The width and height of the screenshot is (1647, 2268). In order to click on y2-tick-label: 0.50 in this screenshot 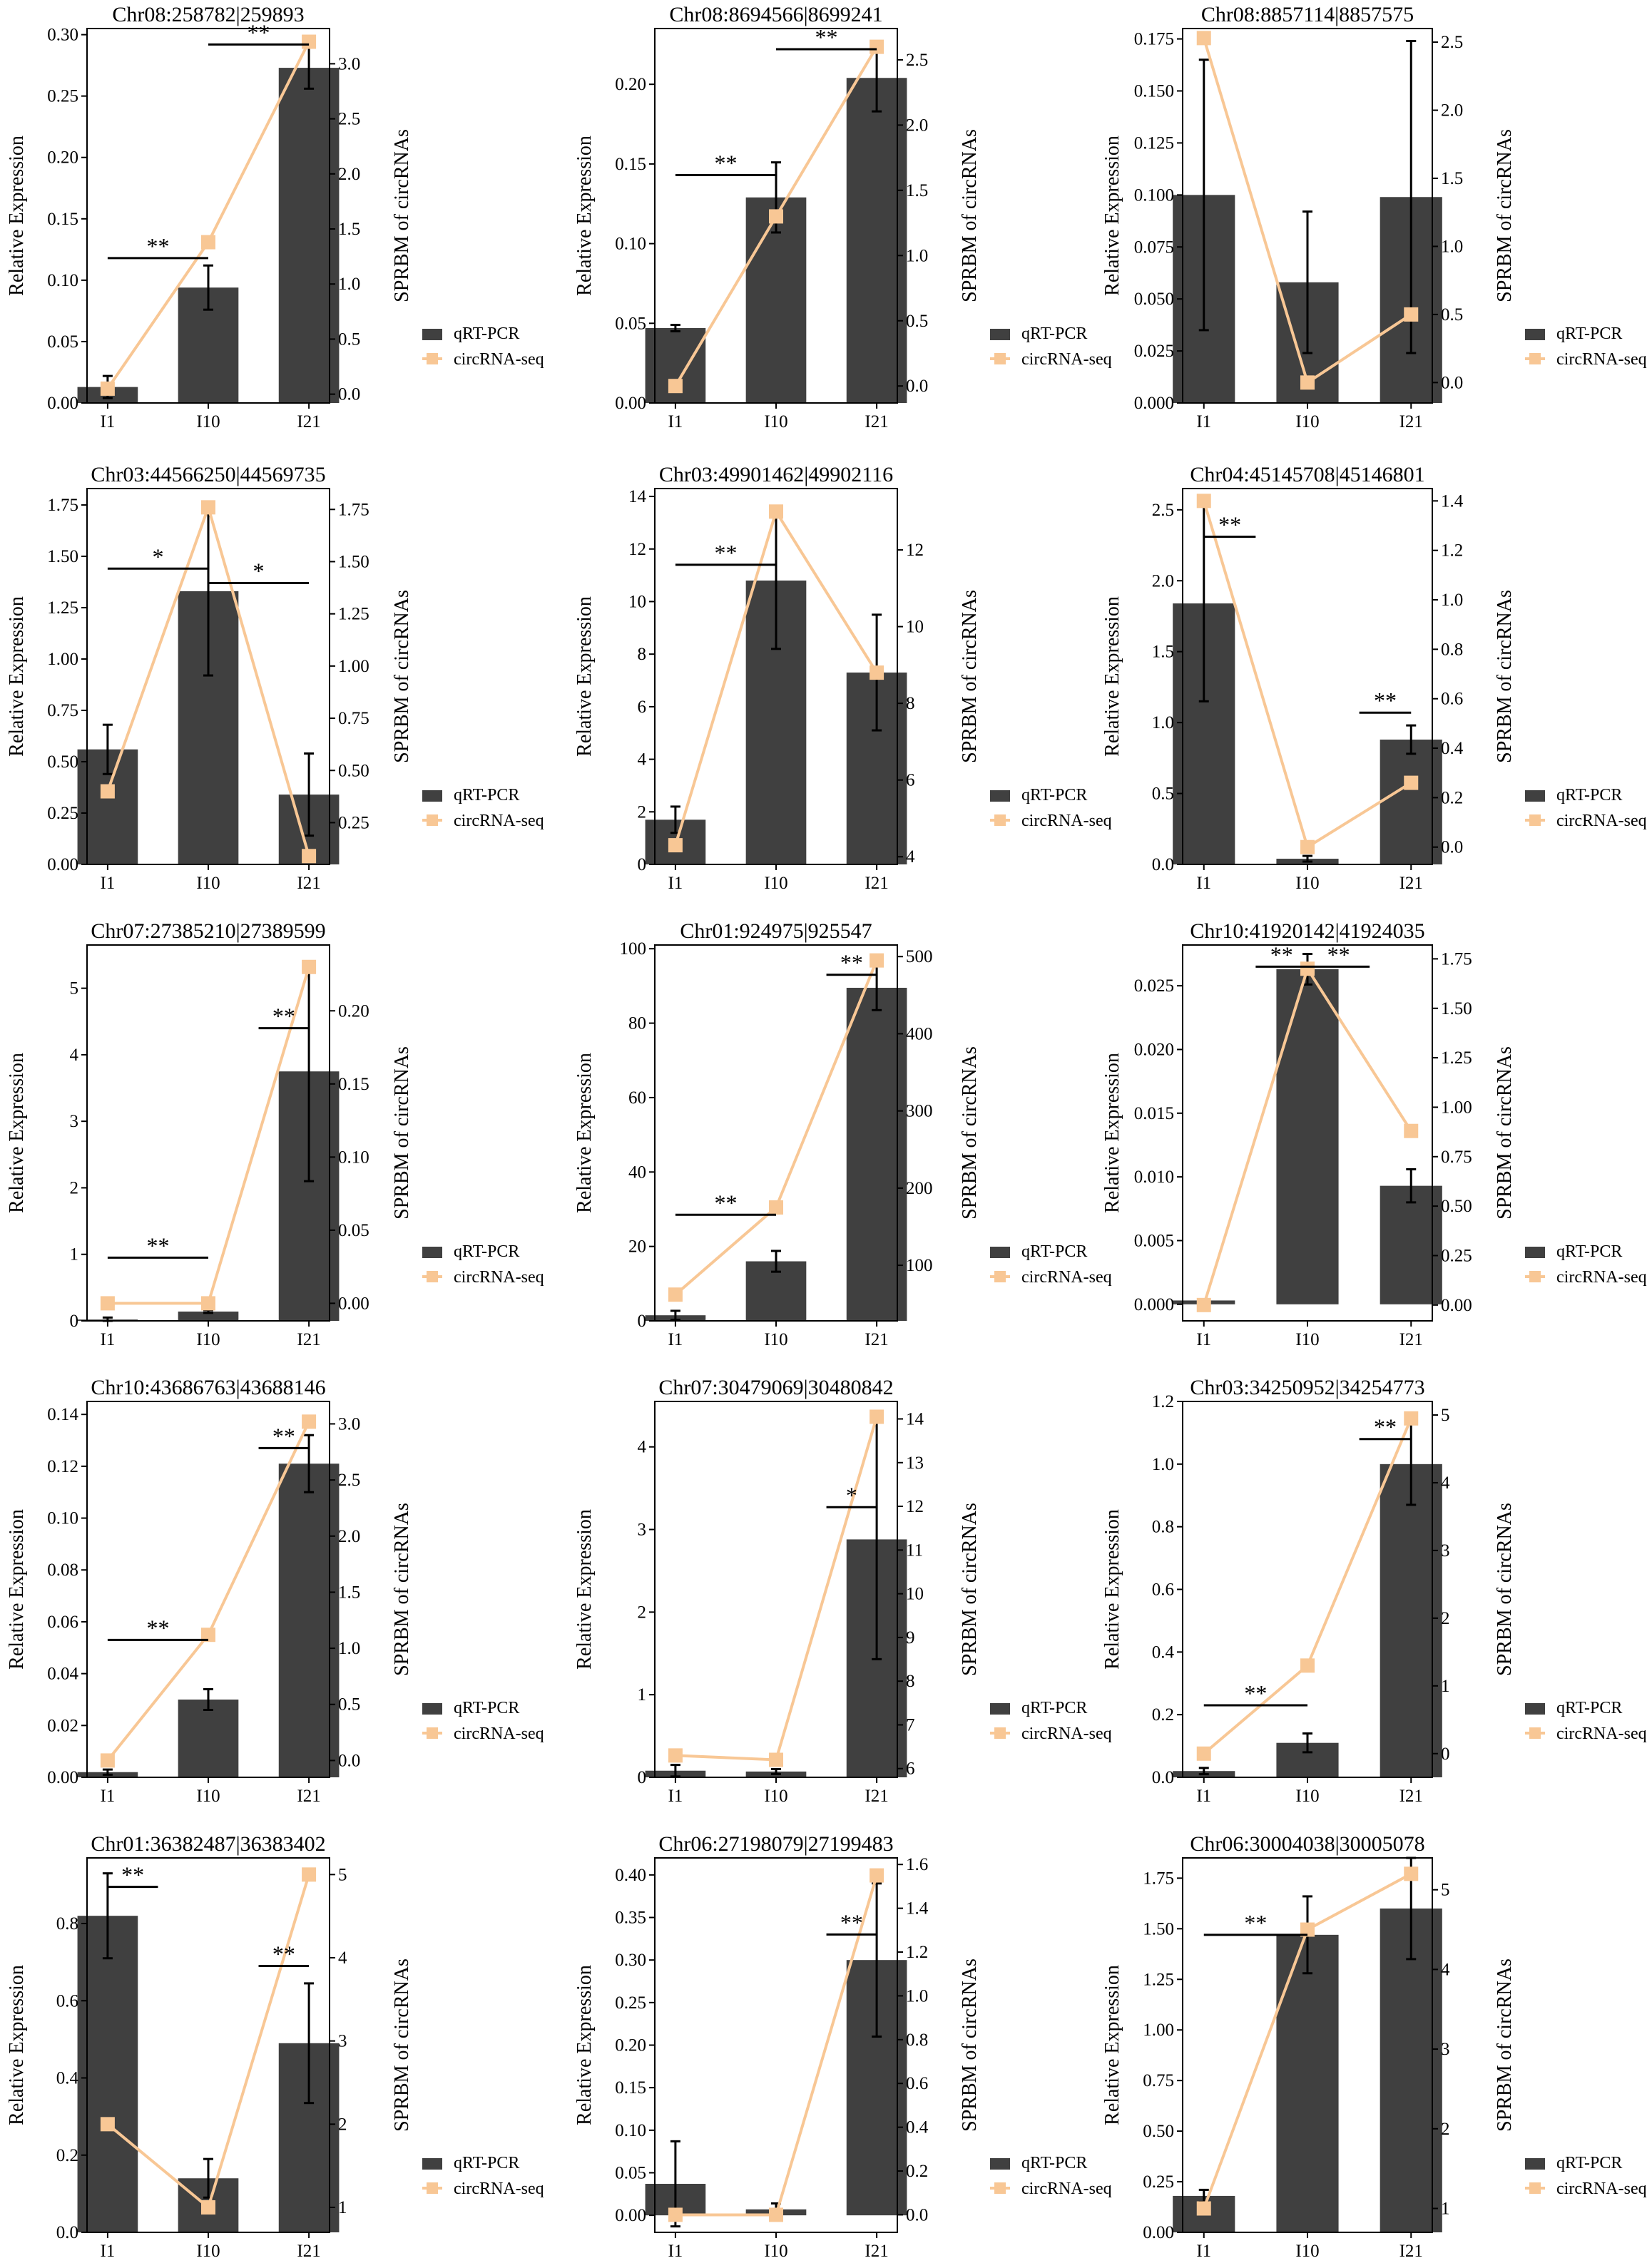, I will do `click(1456, 1206)`.